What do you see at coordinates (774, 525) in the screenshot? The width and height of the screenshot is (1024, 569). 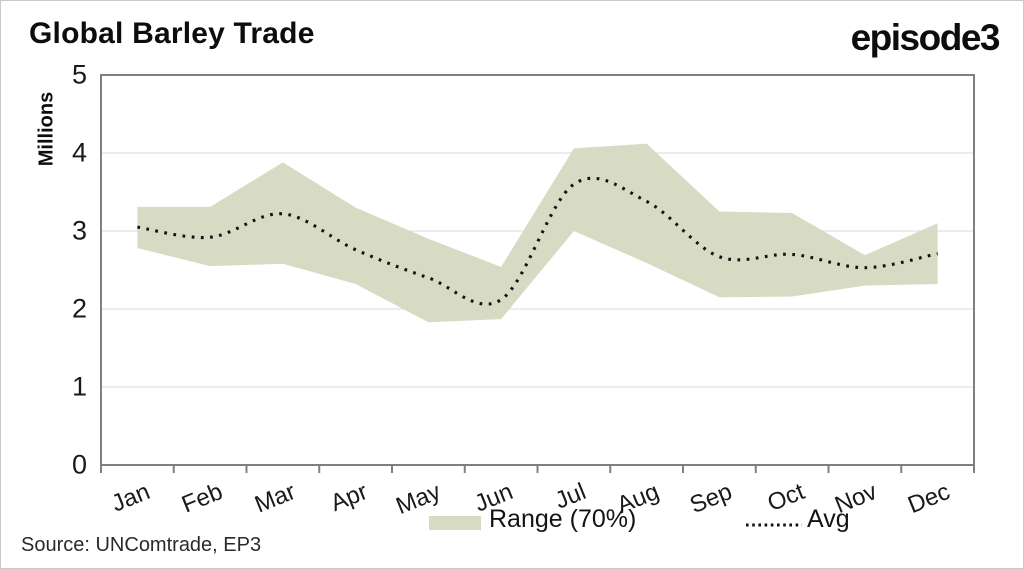 I see `avg-line-icon` at bounding box center [774, 525].